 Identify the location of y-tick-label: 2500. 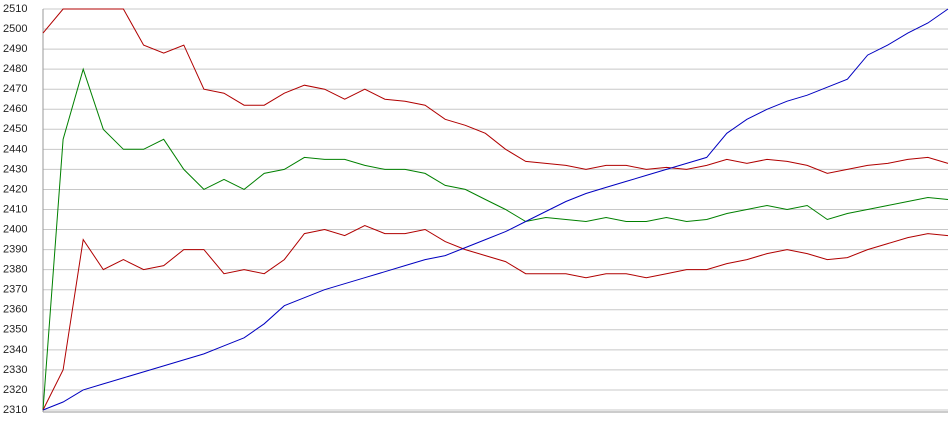
(15, 29).